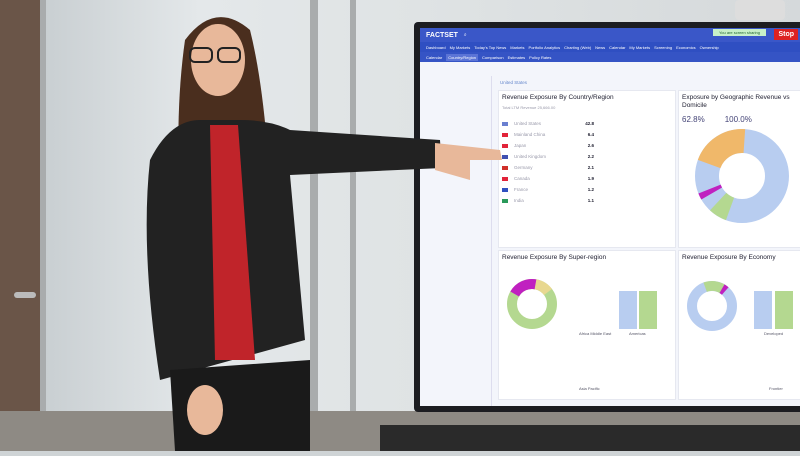 The height and width of the screenshot is (456, 800). What do you see at coordinates (462, 57) in the screenshot?
I see `subnav-item: Country/Region` at bounding box center [462, 57].